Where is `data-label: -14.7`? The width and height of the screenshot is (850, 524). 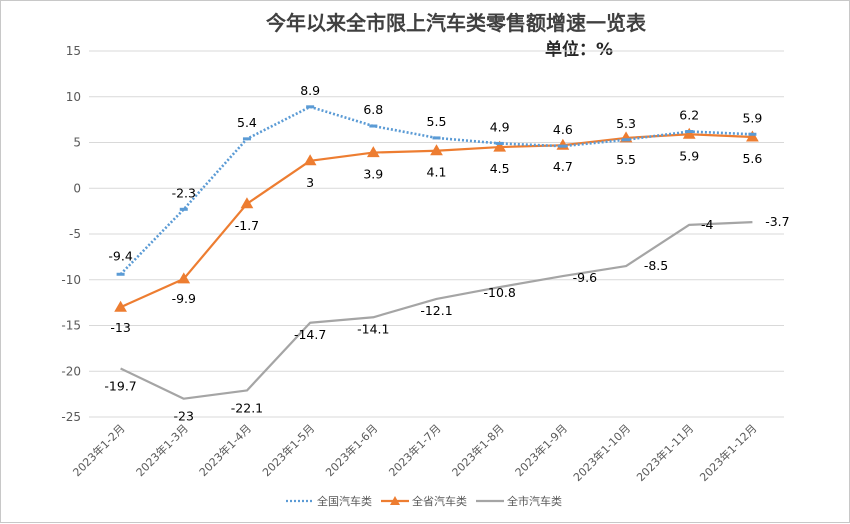 data-label: -14.7 is located at coordinates (310, 334).